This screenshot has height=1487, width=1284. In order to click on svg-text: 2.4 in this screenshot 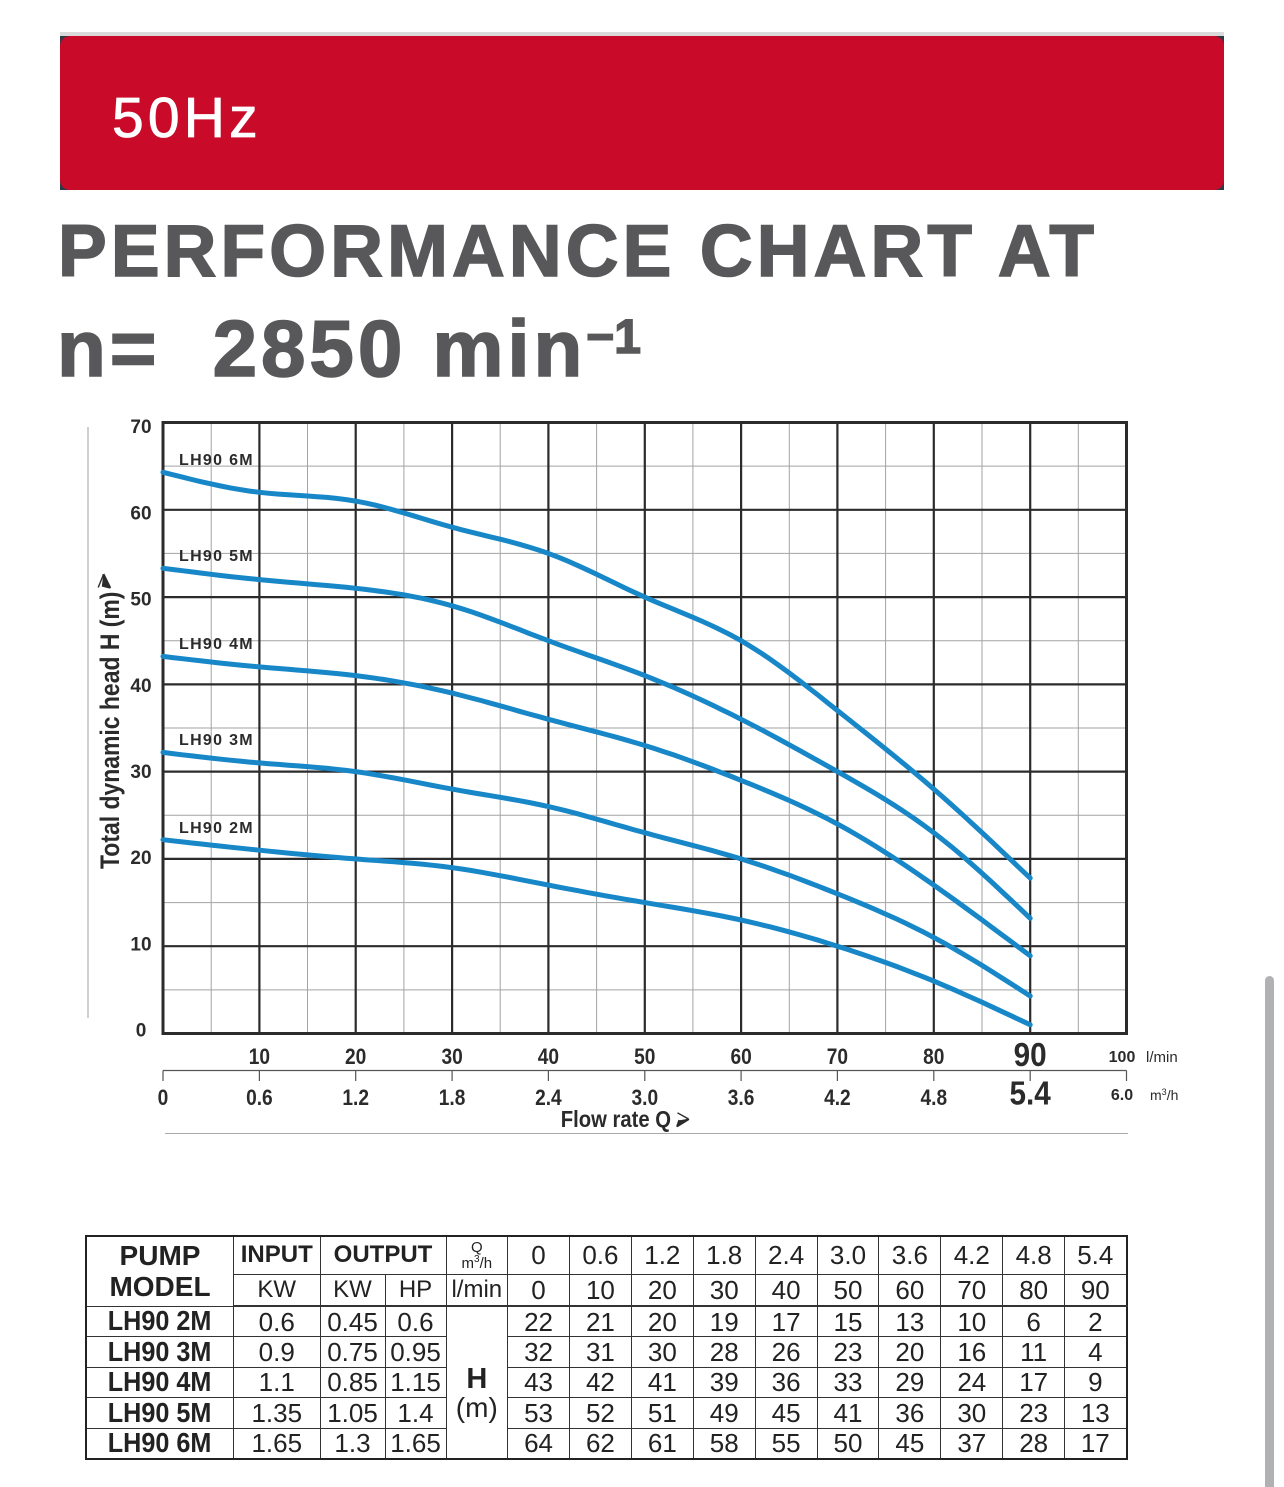, I will do `click(548, 1098)`.